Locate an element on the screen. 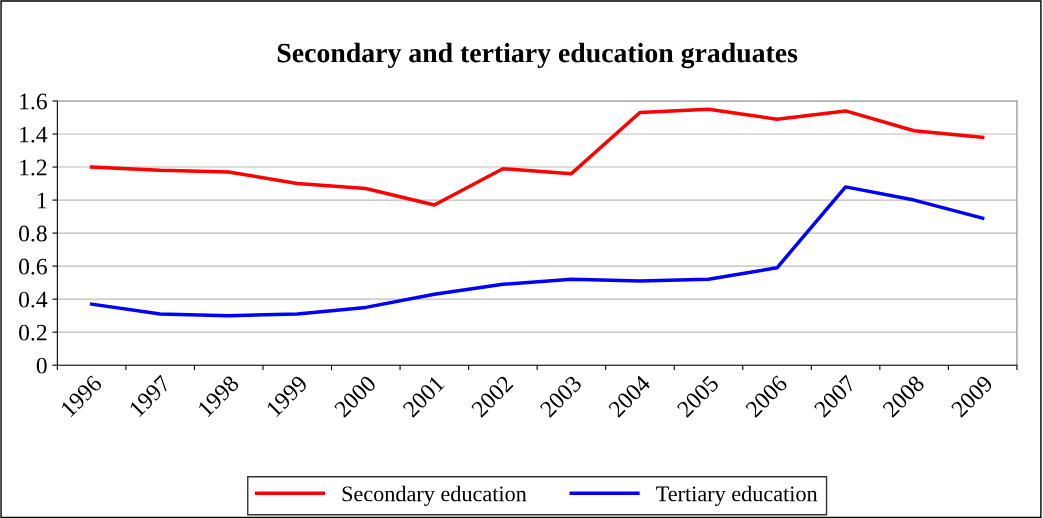 Image resolution: width=1043 pixels, height=518 pixels. y-tick-label: 1.4 is located at coordinates (34, 134).